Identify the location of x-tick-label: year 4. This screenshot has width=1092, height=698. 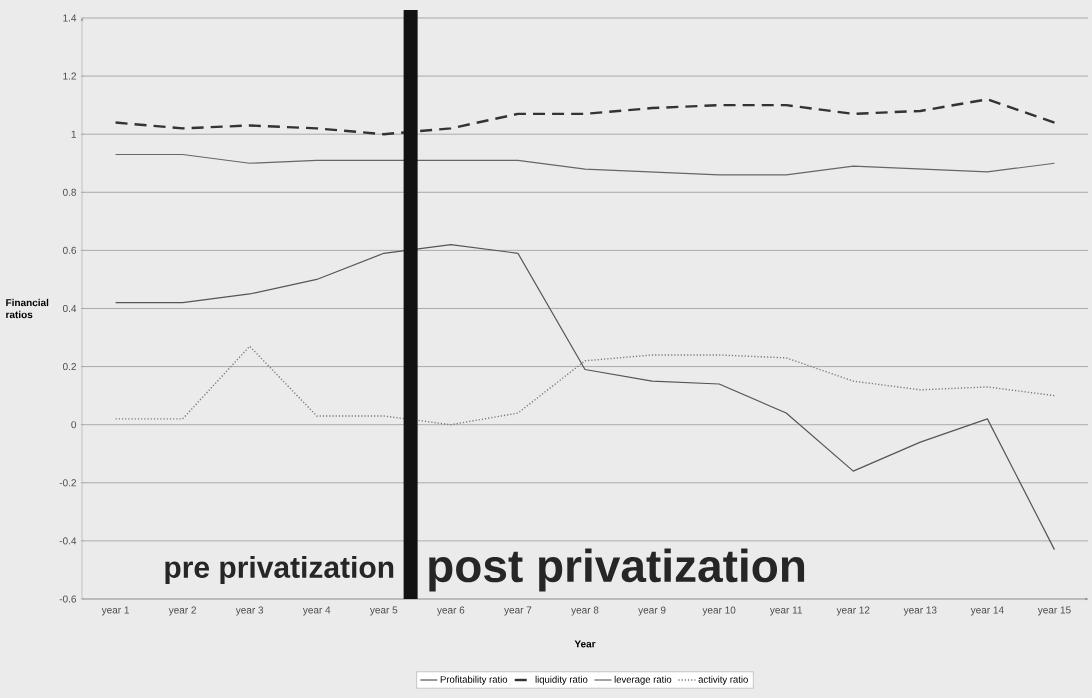
(316, 611).